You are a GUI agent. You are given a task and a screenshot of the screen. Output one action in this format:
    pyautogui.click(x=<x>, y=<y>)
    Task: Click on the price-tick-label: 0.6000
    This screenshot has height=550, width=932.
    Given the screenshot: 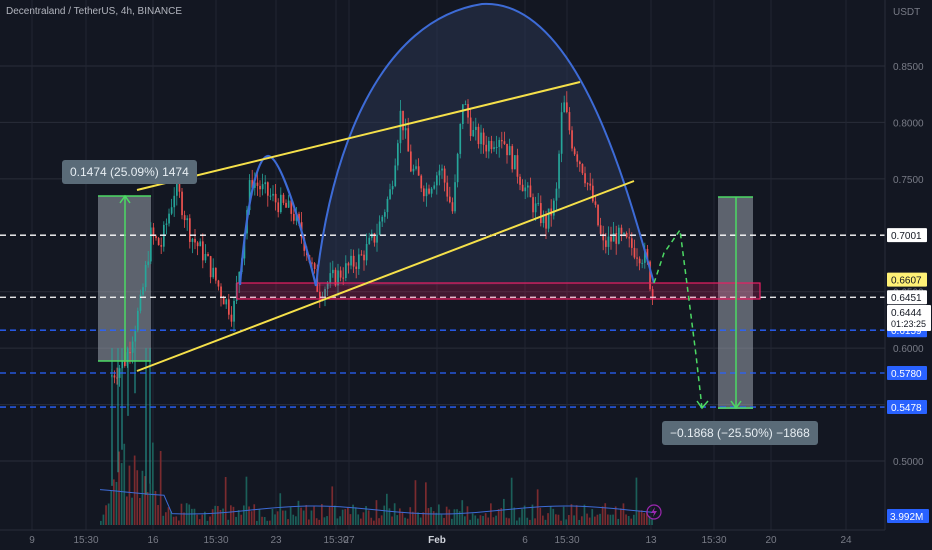 What is the action you would take?
    pyautogui.click(x=908, y=349)
    